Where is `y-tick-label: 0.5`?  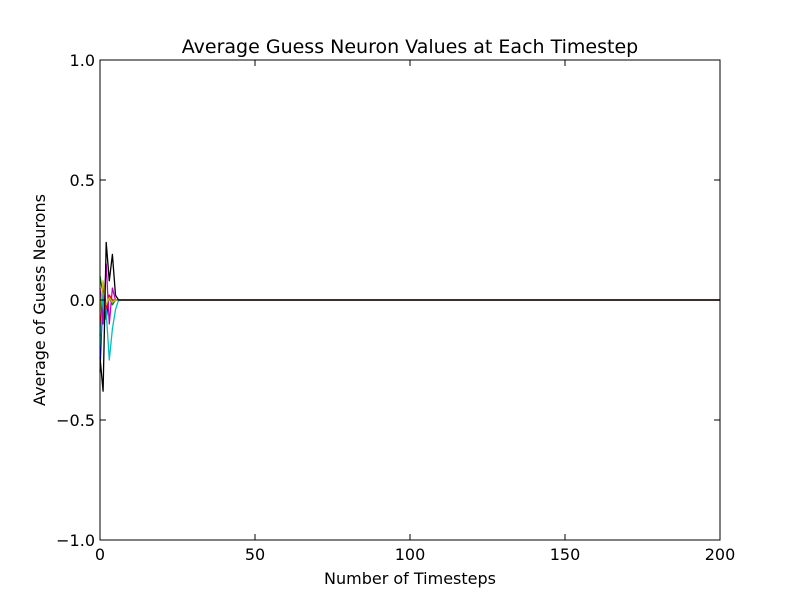
y-tick-label: 0.5 is located at coordinates (82, 180).